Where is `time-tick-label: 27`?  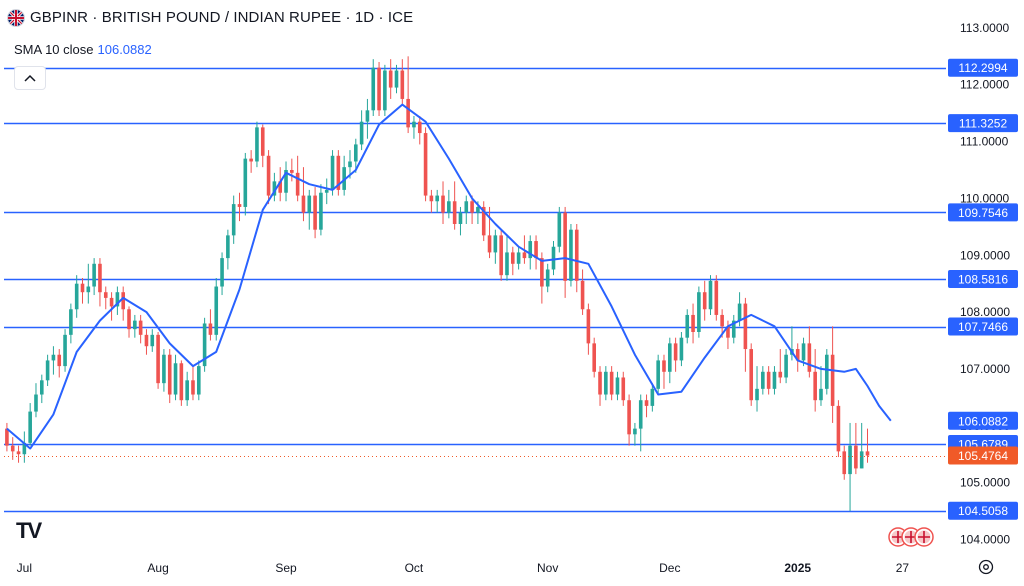 time-tick-label: 27 is located at coordinates (903, 568).